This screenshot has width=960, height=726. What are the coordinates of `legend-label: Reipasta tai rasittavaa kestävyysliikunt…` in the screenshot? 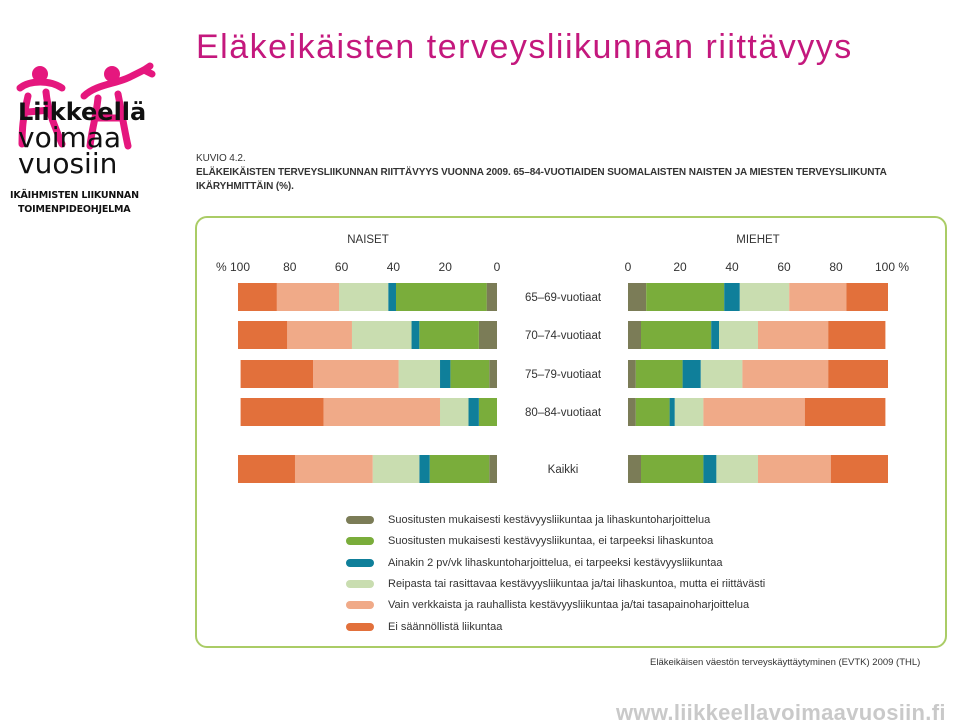 It's located at (577, 583).